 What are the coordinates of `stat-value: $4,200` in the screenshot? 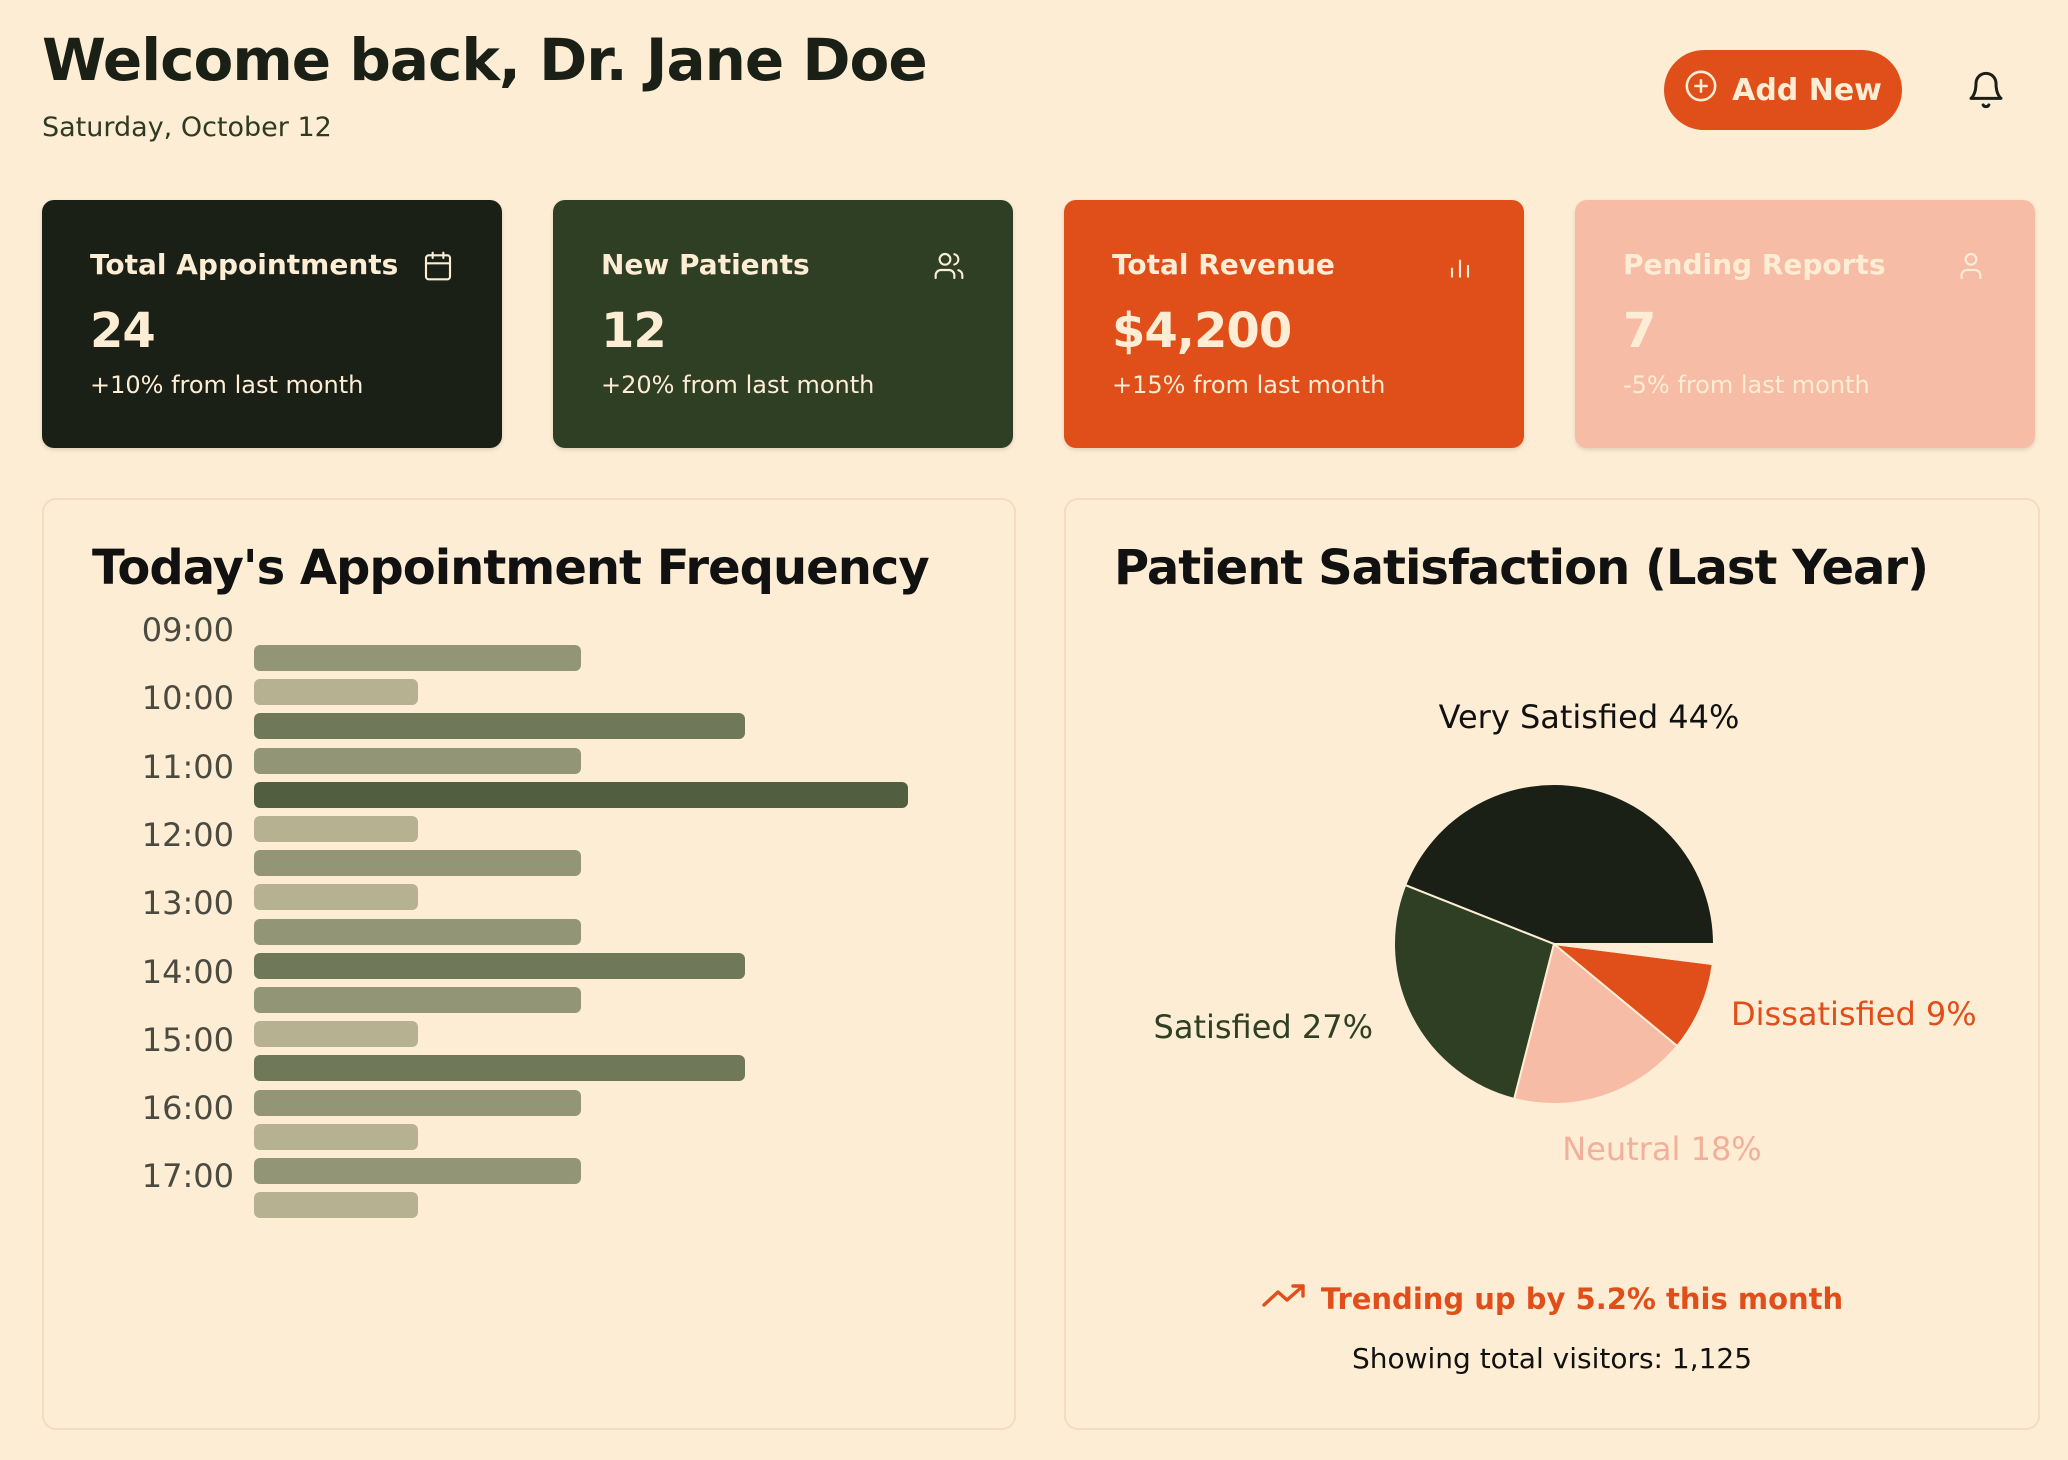 It's located at (1202, 331).